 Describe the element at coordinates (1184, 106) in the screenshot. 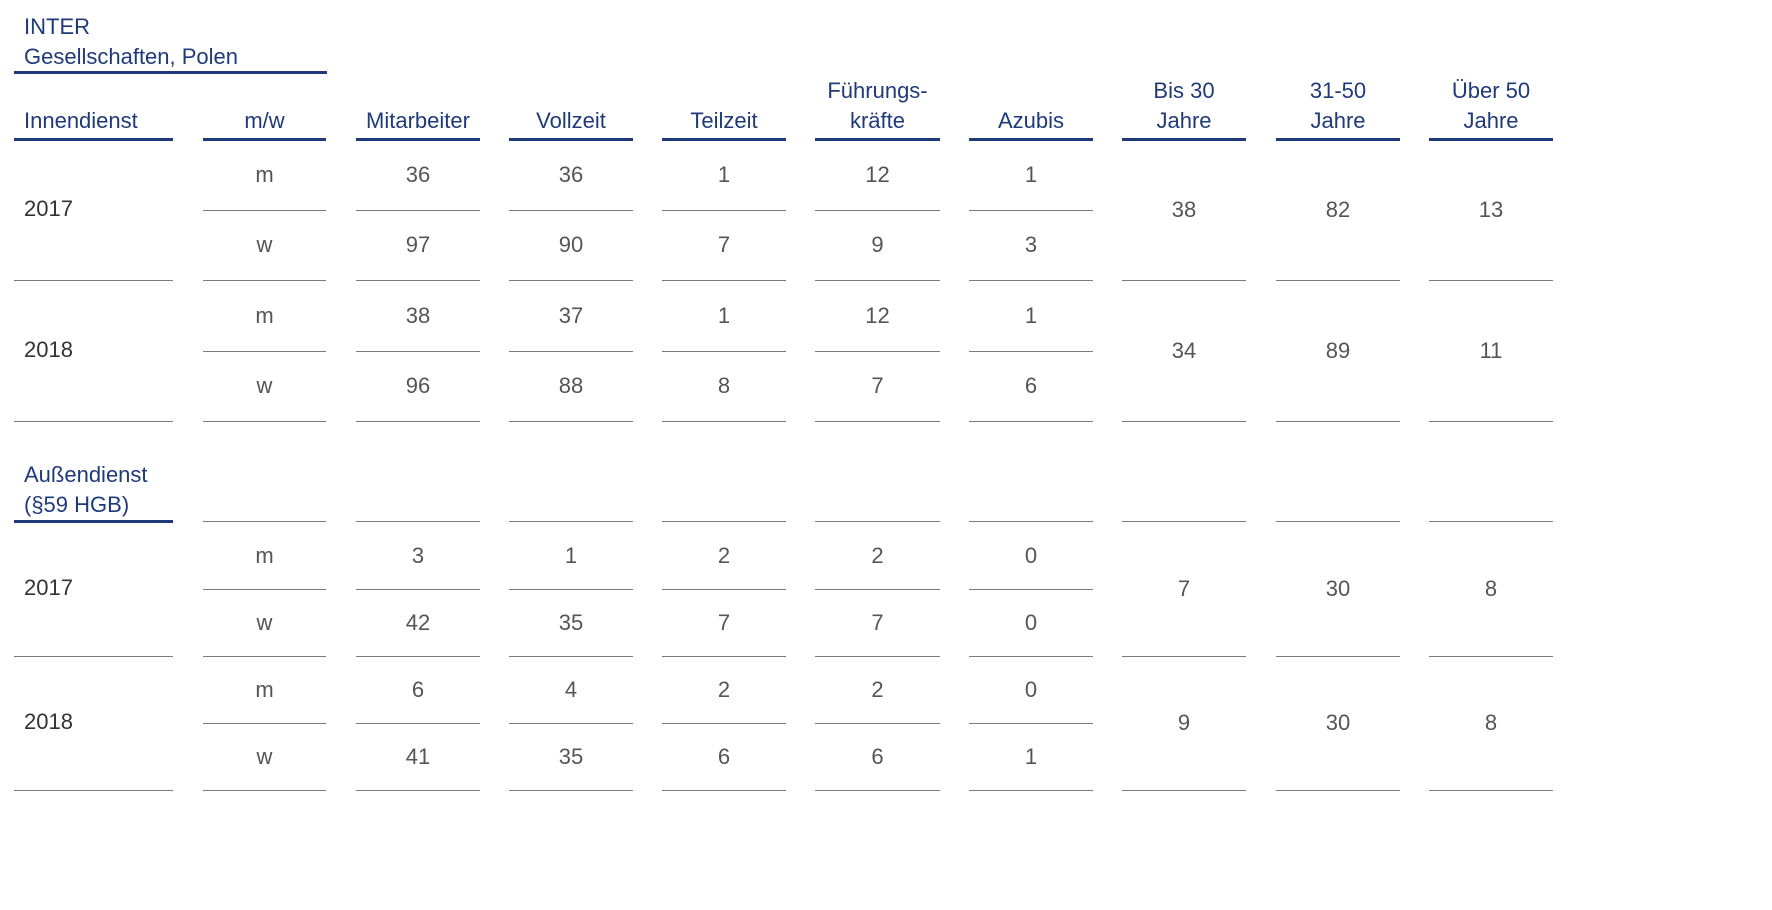

I see `header-bis30: Bis 30 Jahre` at that location.